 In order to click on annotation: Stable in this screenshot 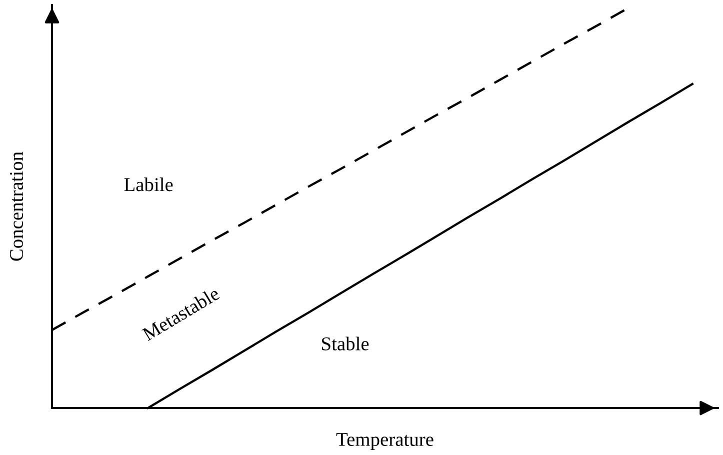, I will do `click(345, 343)`.